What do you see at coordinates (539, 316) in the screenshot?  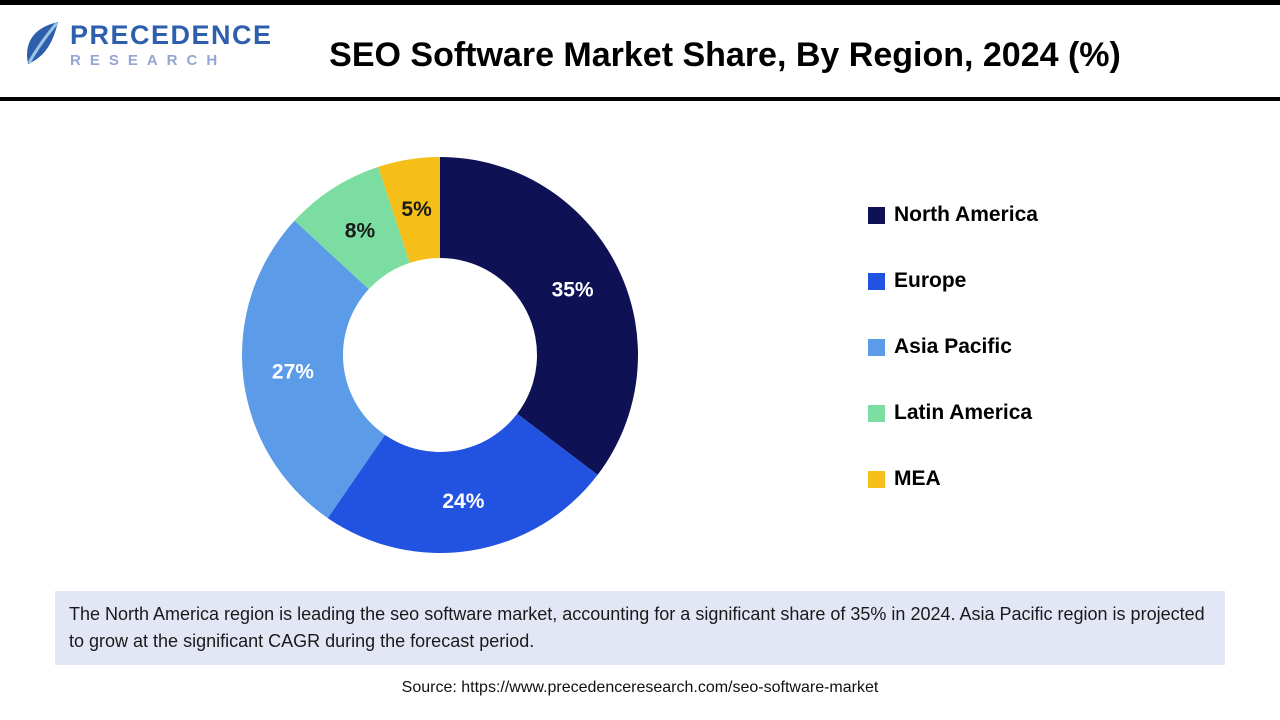 I see `pie-slice-north-america` at bounding box center [539, 316].